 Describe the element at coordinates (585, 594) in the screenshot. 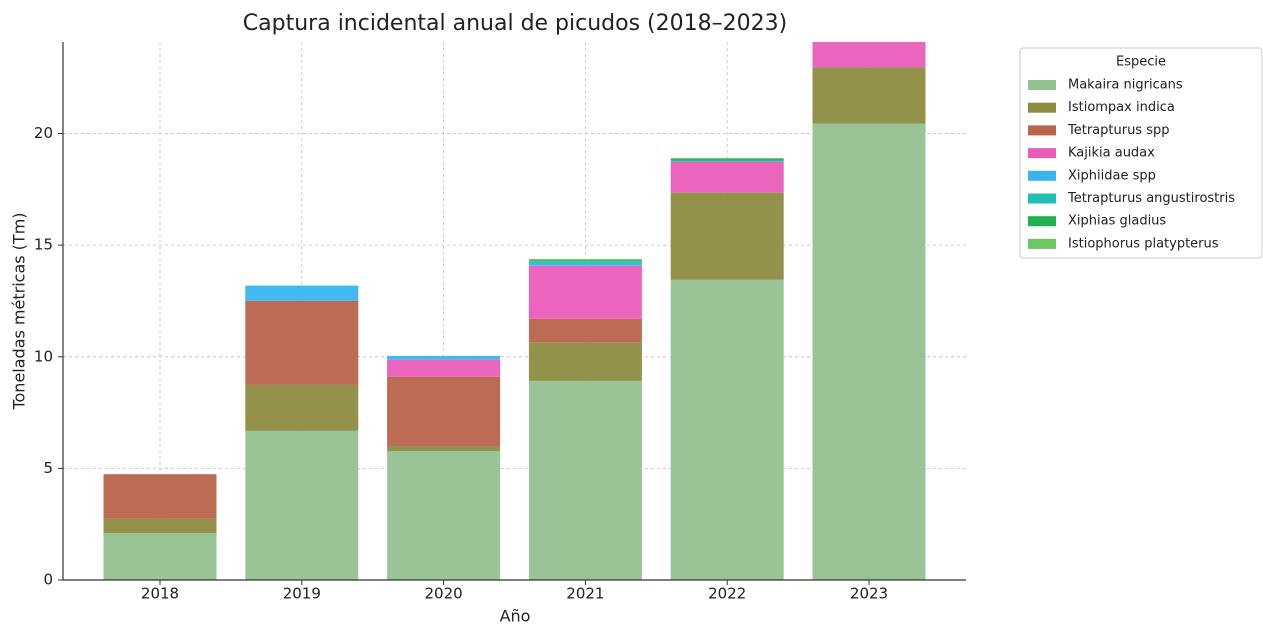

I see `x-tick-label: 2021` at that location.